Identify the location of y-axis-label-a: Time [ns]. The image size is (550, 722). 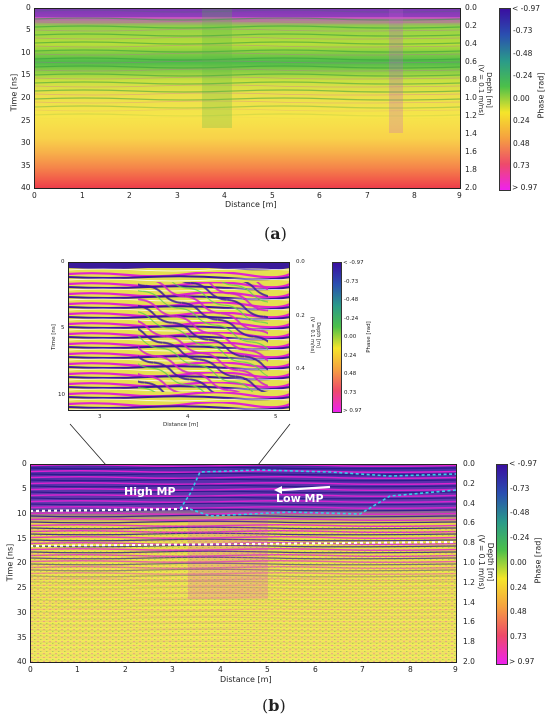
(14, 92).